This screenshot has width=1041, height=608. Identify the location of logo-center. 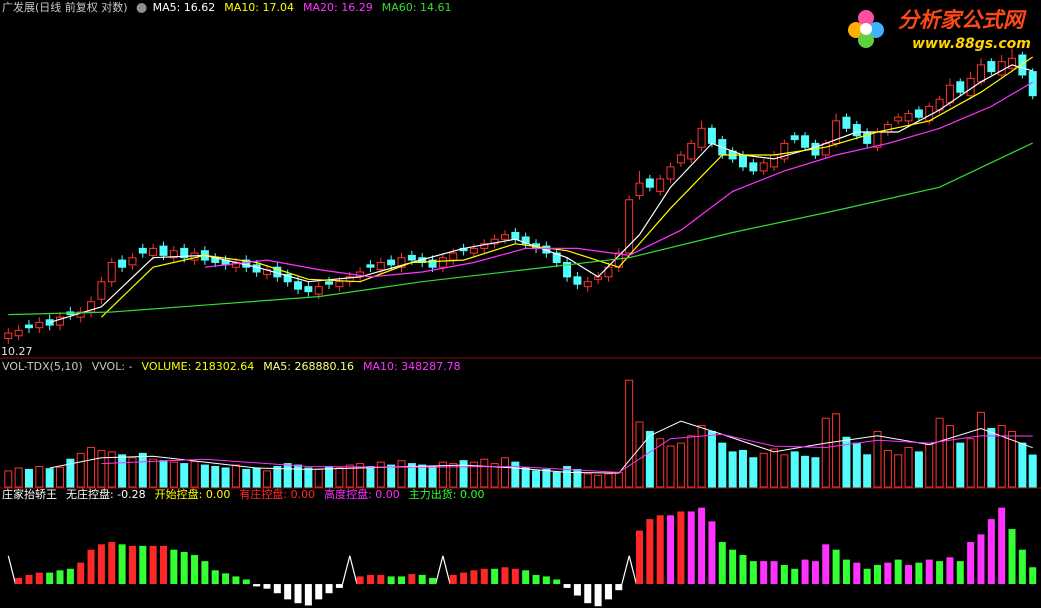
(866, 29).